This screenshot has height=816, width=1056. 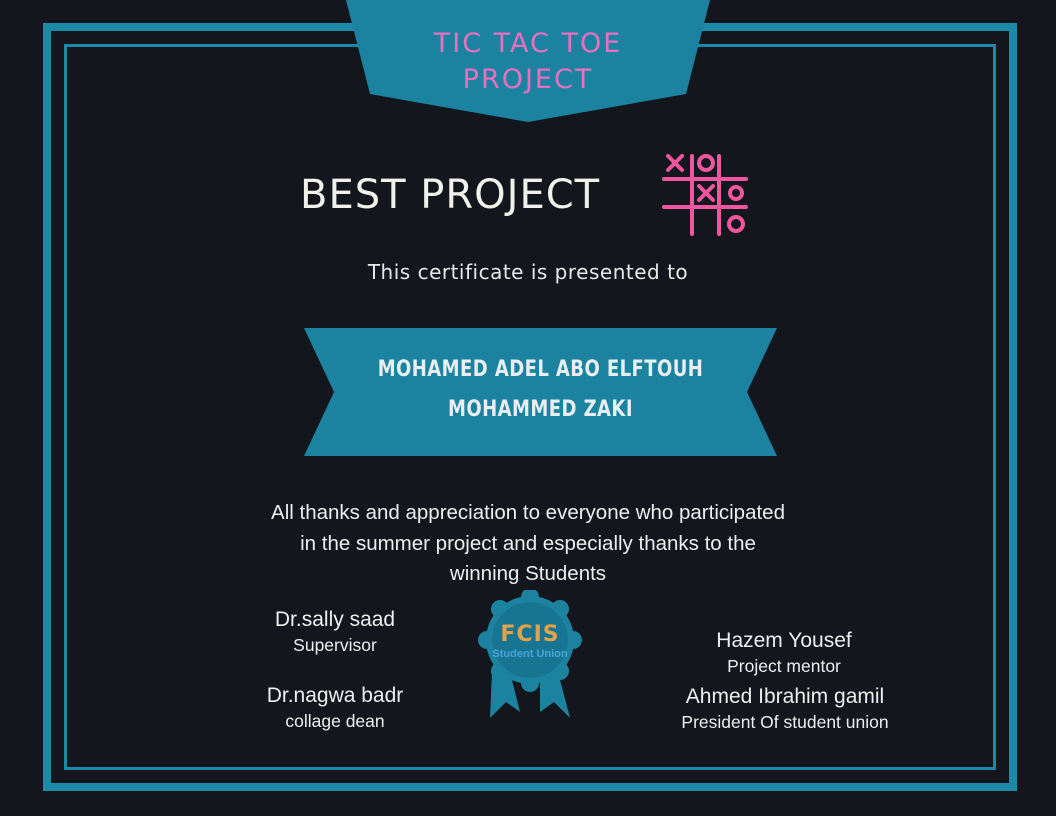 I want to click on recipient-name-1: MOHAMED ADEL ABO ELFTOUH, so click(x=540, y=369).